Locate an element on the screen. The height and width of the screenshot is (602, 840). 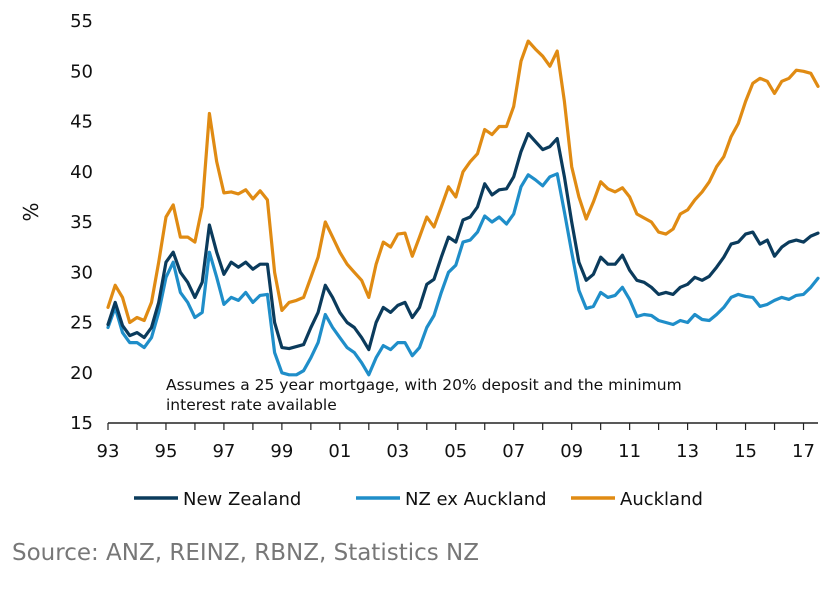
y-tick-label: 30 is located at coordinates (81, 272).